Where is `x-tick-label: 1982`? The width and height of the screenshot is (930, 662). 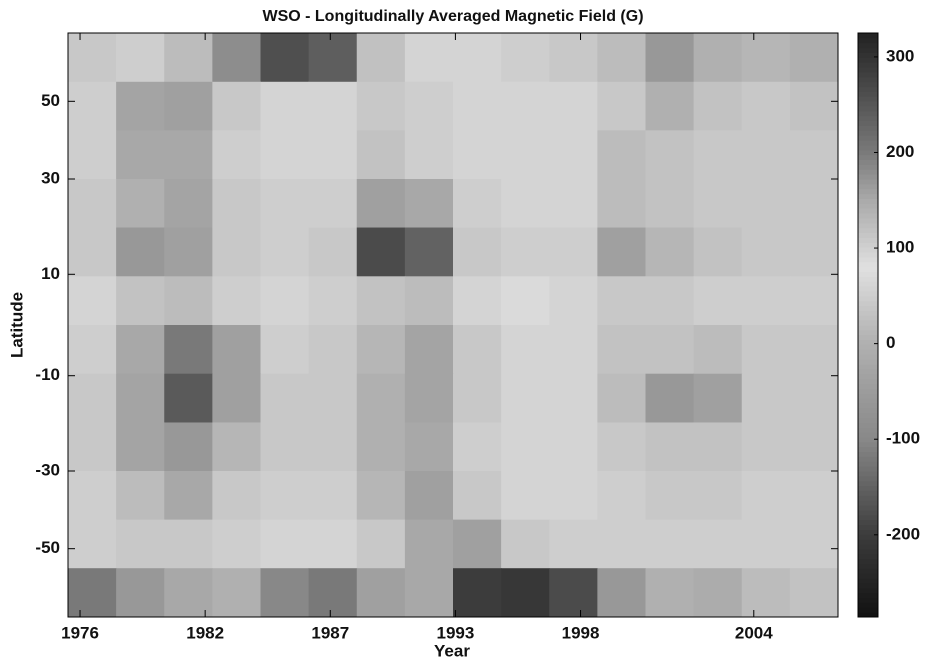 x-tick-label: 1982 is located at coordinates (205, 632).